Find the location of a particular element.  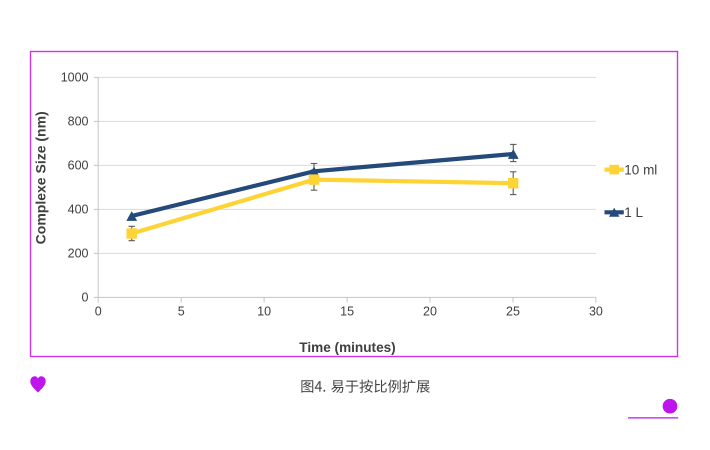

svg-text: 1 L is located at coordinates (633, 212).